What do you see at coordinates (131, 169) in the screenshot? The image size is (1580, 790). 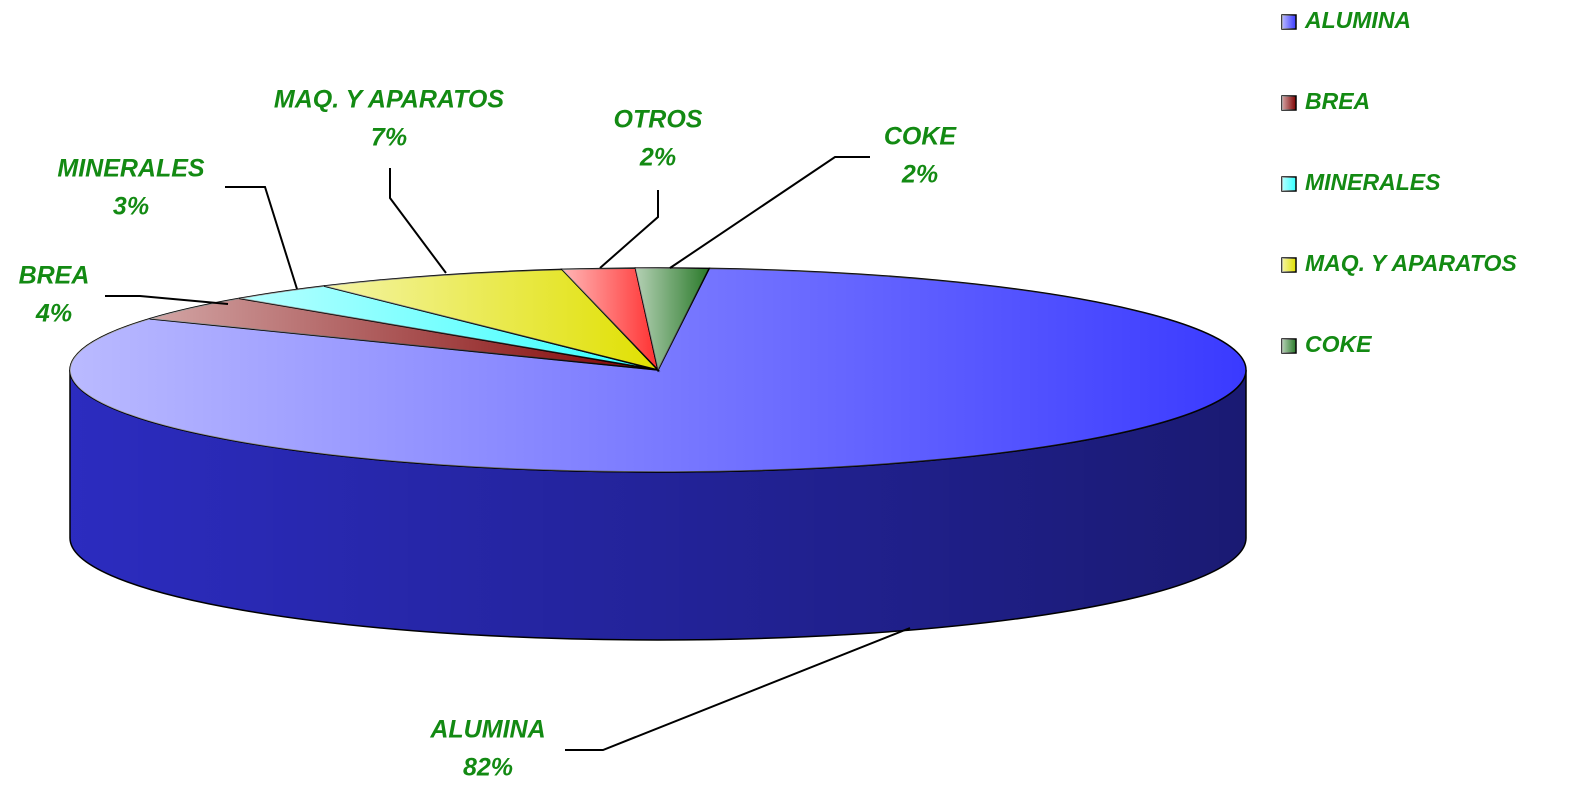 I see `data-label-name: MINERALES` at bounding box center [131, 169].